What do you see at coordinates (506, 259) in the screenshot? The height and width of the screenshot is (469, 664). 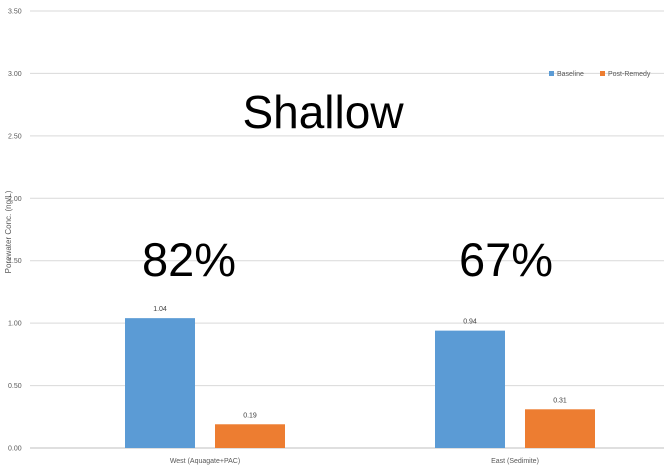 I see `percent-annotation-east: 67%` at bounding box center [506, 259].